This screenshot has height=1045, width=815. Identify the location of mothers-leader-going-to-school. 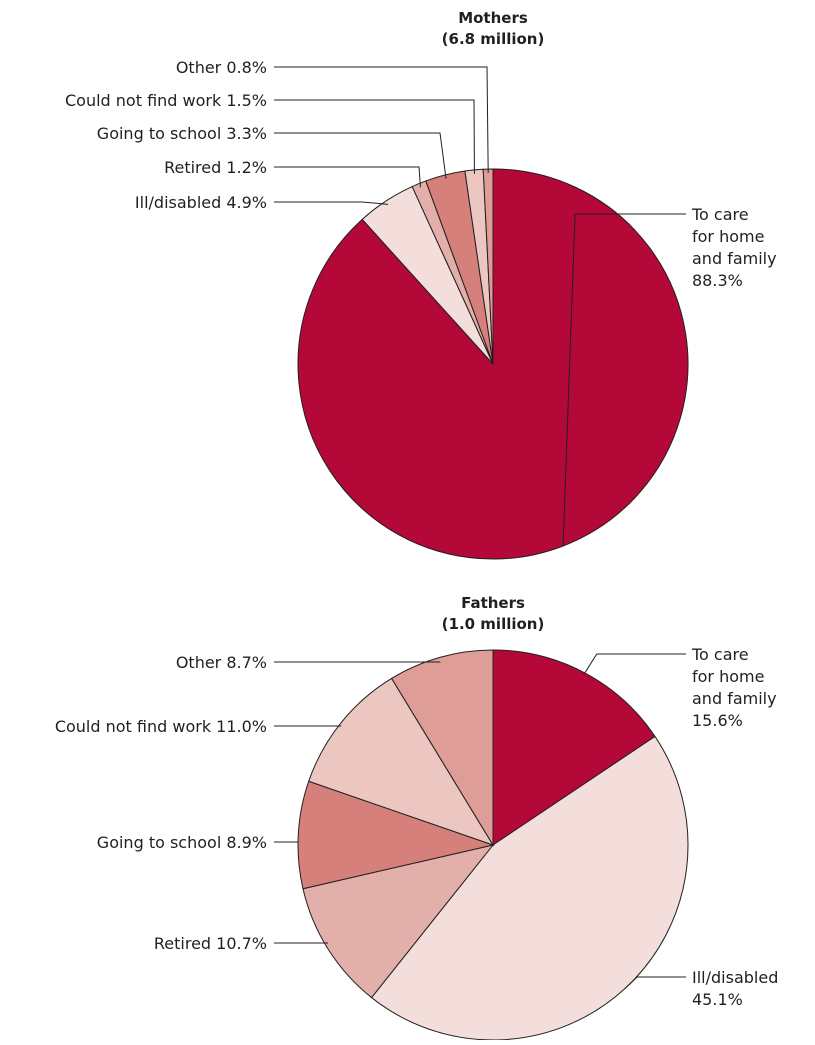
(360, 155).